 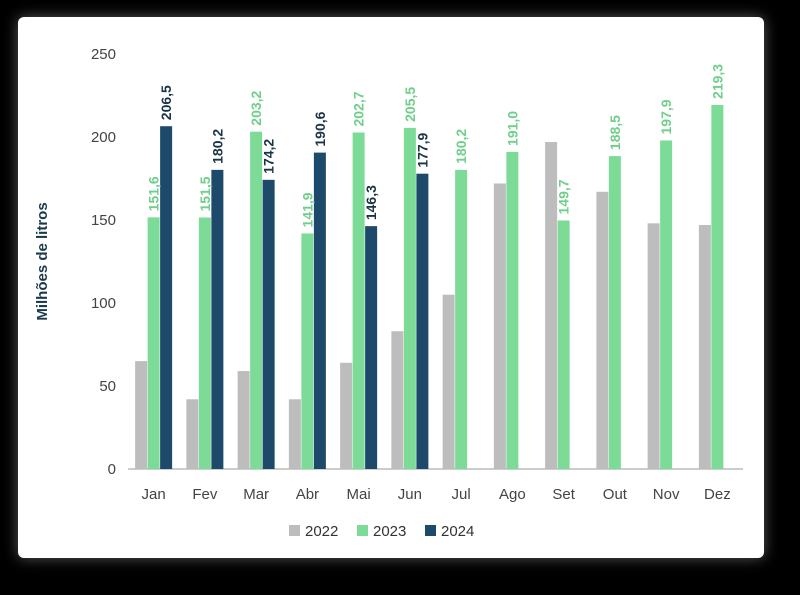 What do you see at coordinates (666, 494) in the screenshot?
I see `x-tick-label: Nov` at bounding box center [666, 494].